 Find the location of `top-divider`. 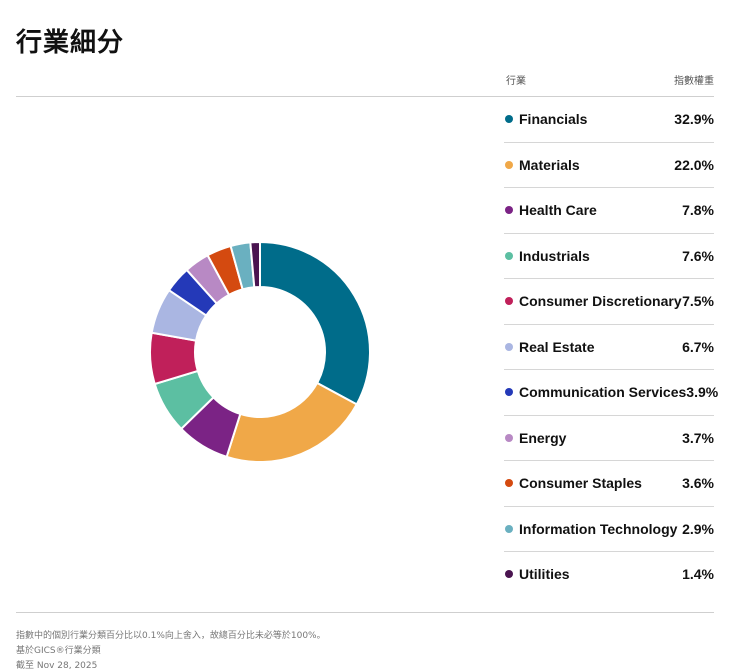

top-divider is located at coordinates (365, 96).